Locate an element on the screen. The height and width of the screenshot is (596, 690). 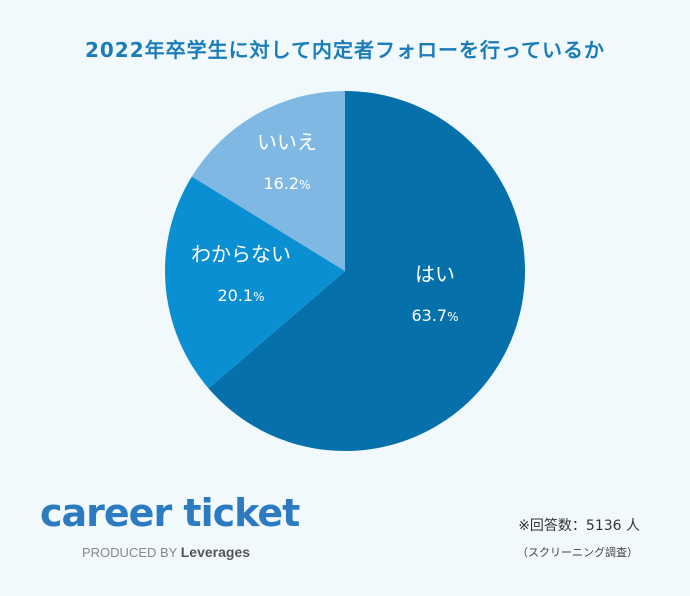
career-ticket-logo: career ticket PRODUCED BY Leverages is located at coordinates (170, 529).